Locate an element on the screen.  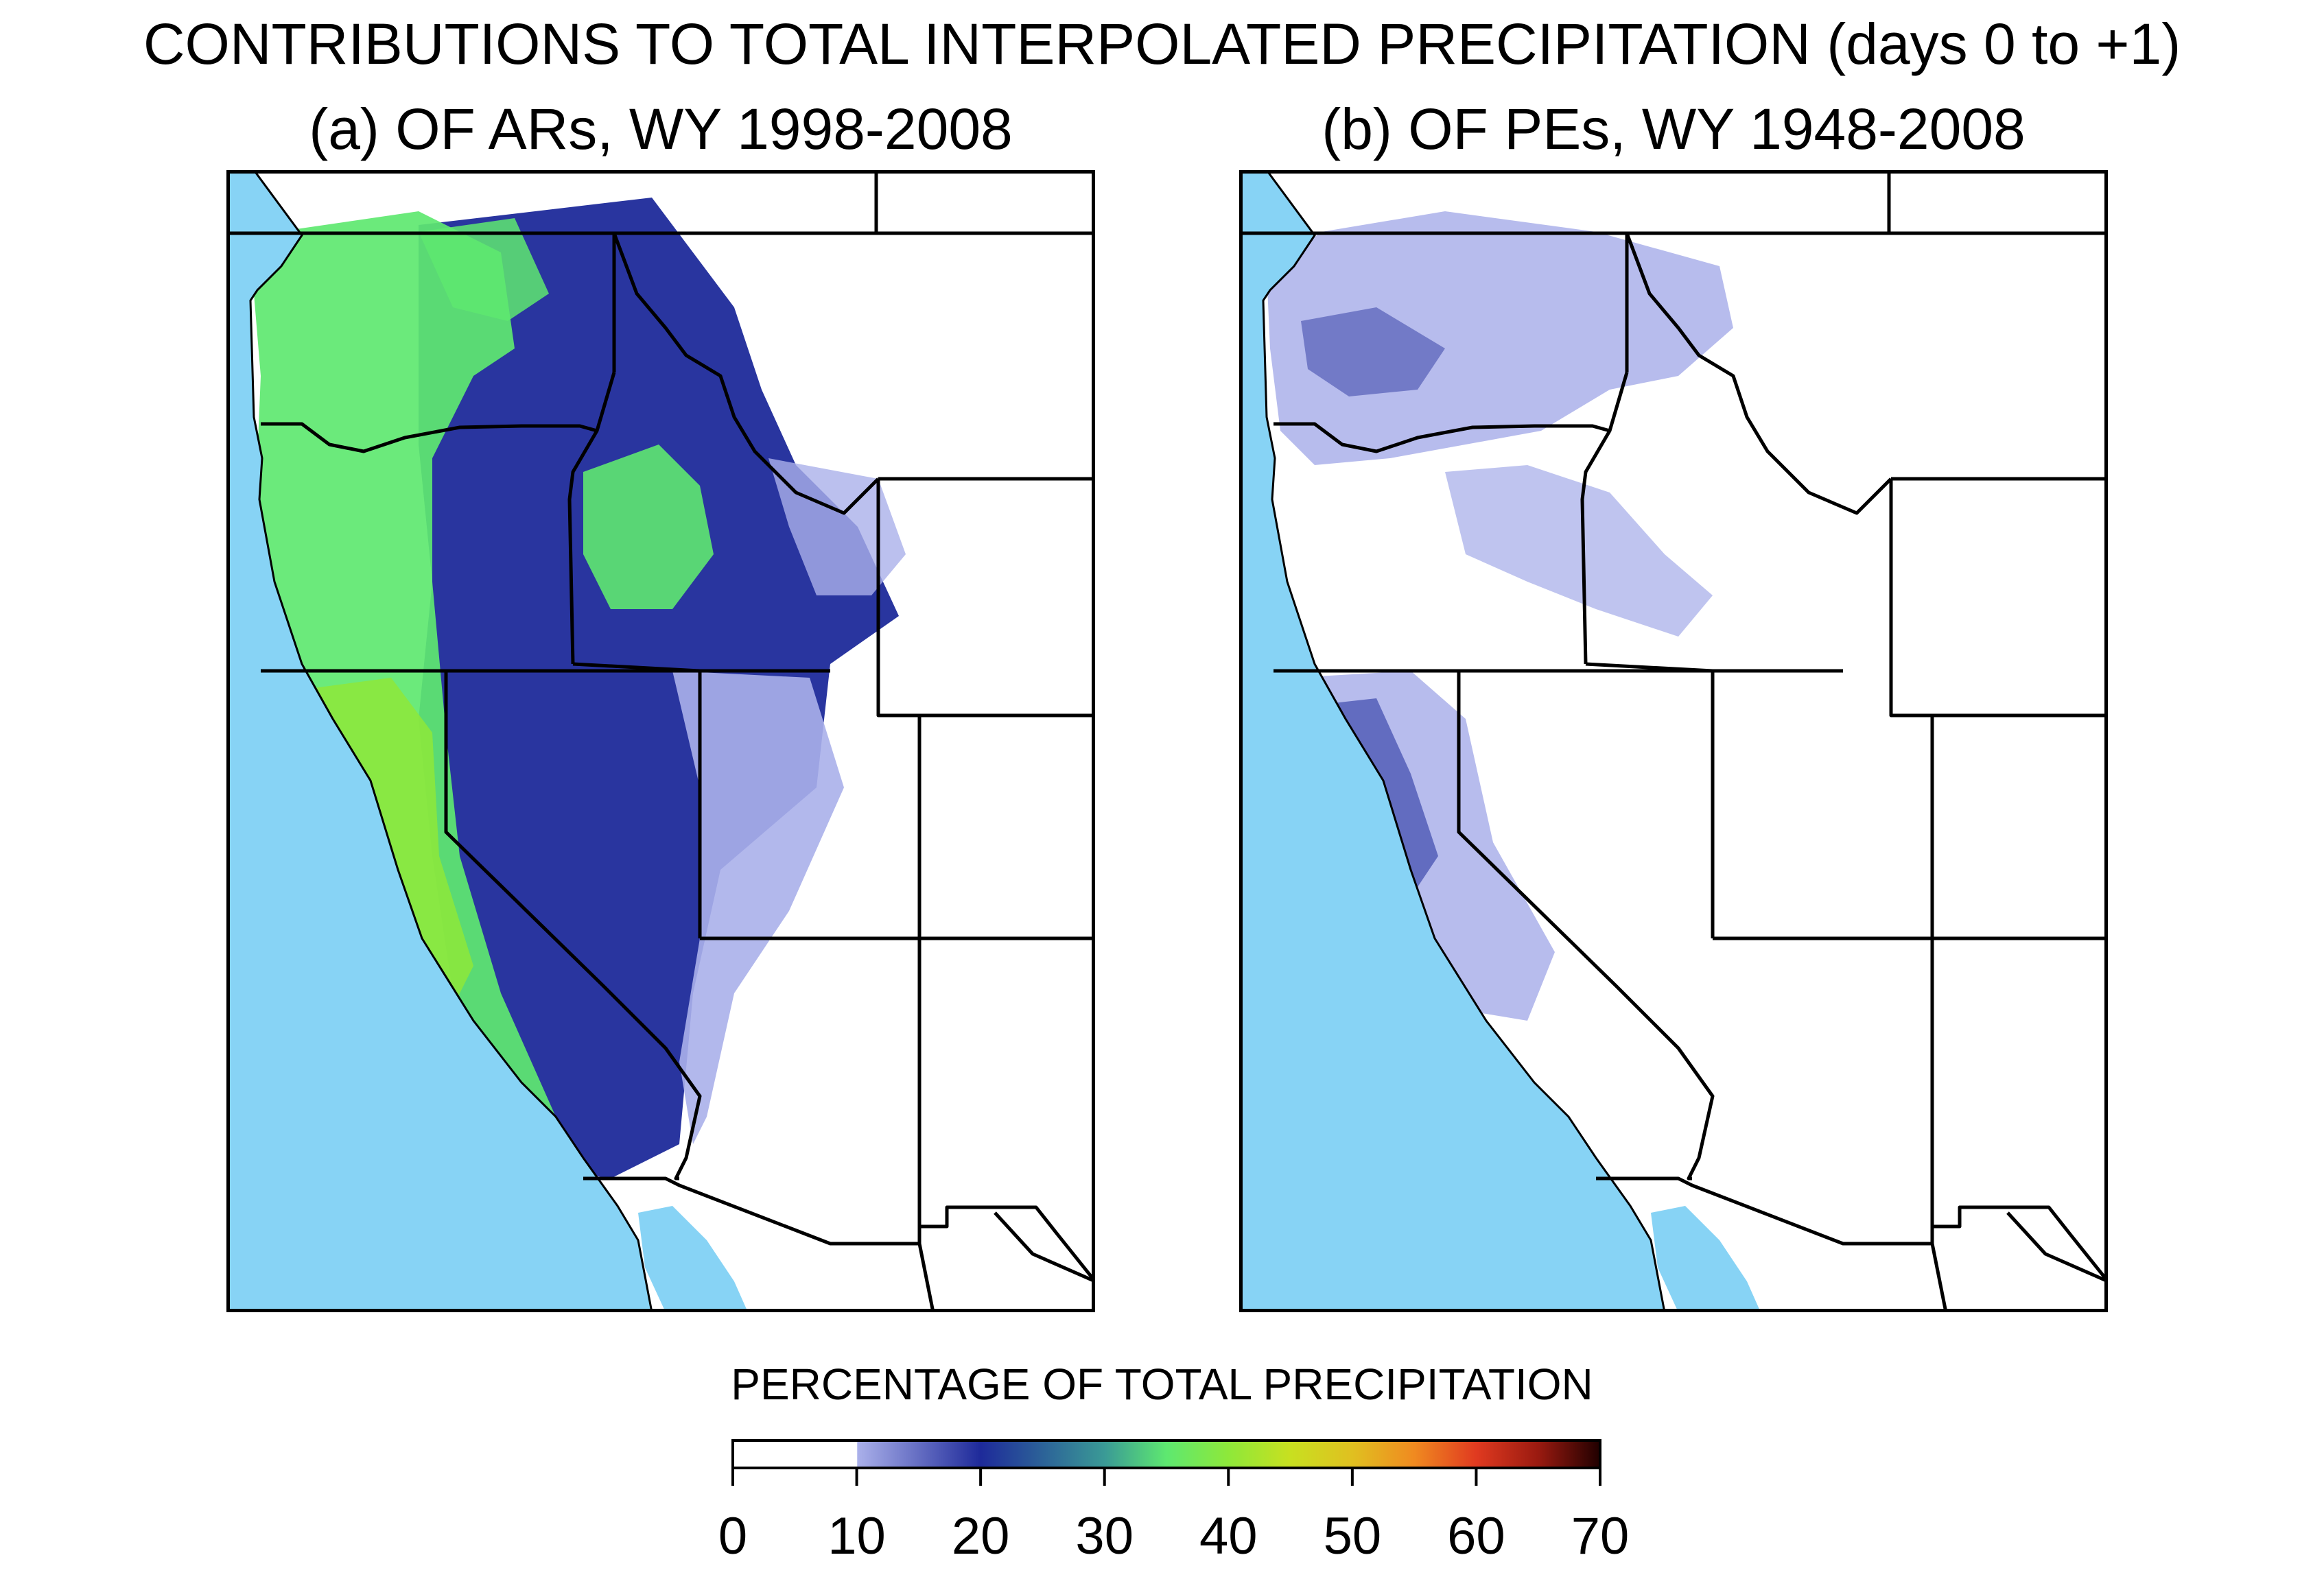
colorbar-tick-label: 10 is located at coordinates (857, 1536).